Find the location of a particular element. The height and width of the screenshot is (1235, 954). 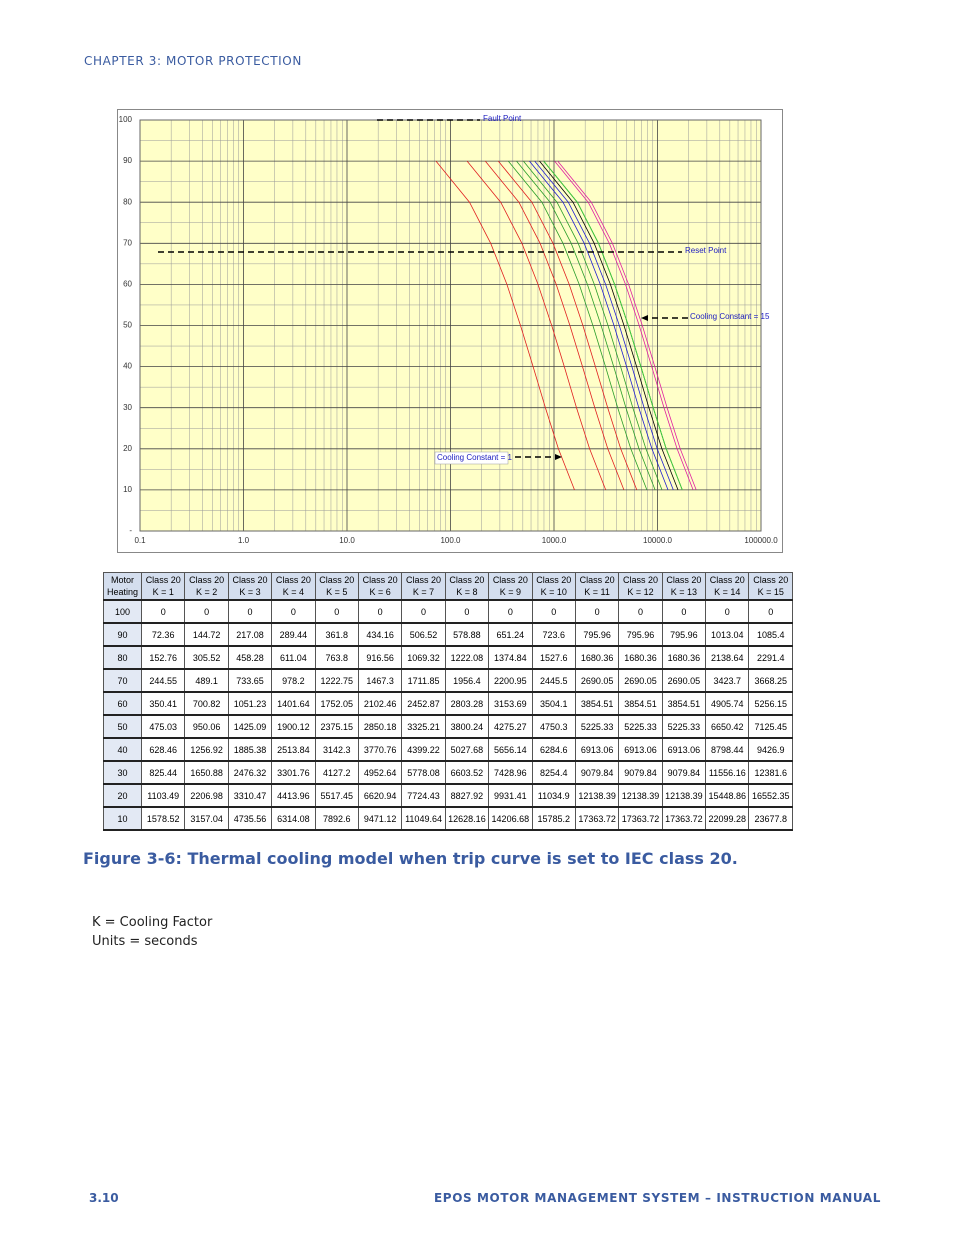

time-cell: 12138.39 is located at coordinates (597, 795).